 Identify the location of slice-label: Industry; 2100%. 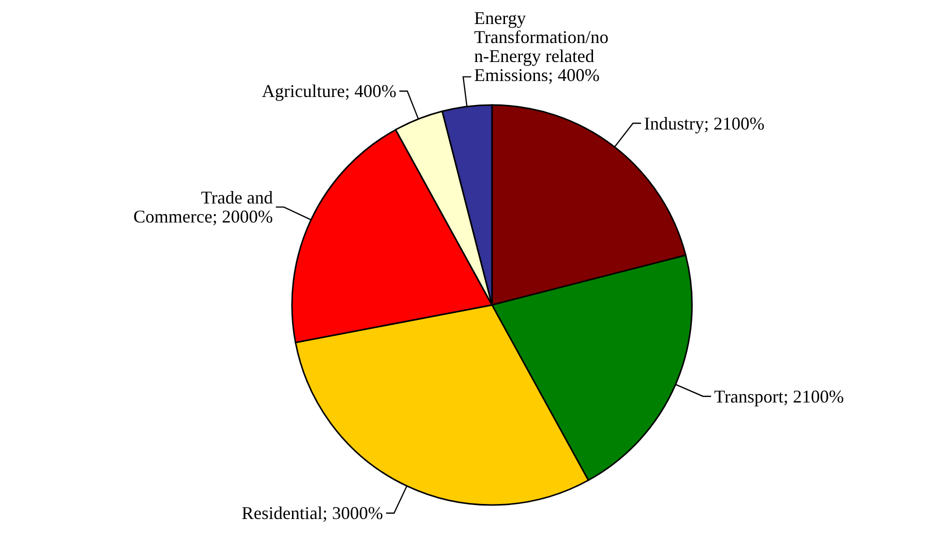
(704, 123).